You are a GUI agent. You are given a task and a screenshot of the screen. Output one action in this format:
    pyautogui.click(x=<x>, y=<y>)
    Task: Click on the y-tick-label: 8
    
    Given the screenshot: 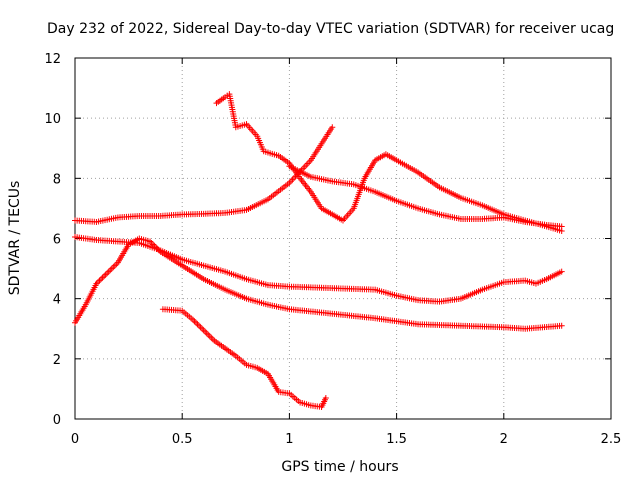 What is the action you would take?
    pyautogui.click(x=57, y=179)
    